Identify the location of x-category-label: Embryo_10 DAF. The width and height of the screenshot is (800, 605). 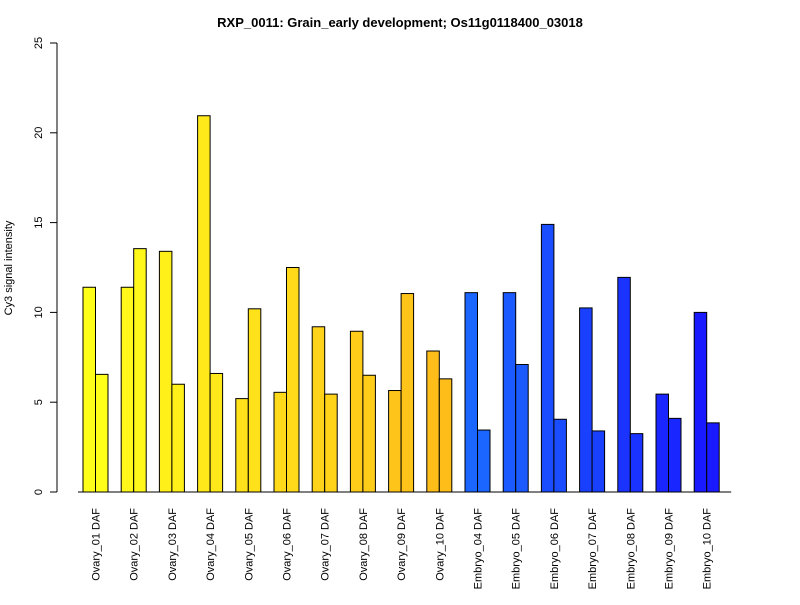
(708, 549).